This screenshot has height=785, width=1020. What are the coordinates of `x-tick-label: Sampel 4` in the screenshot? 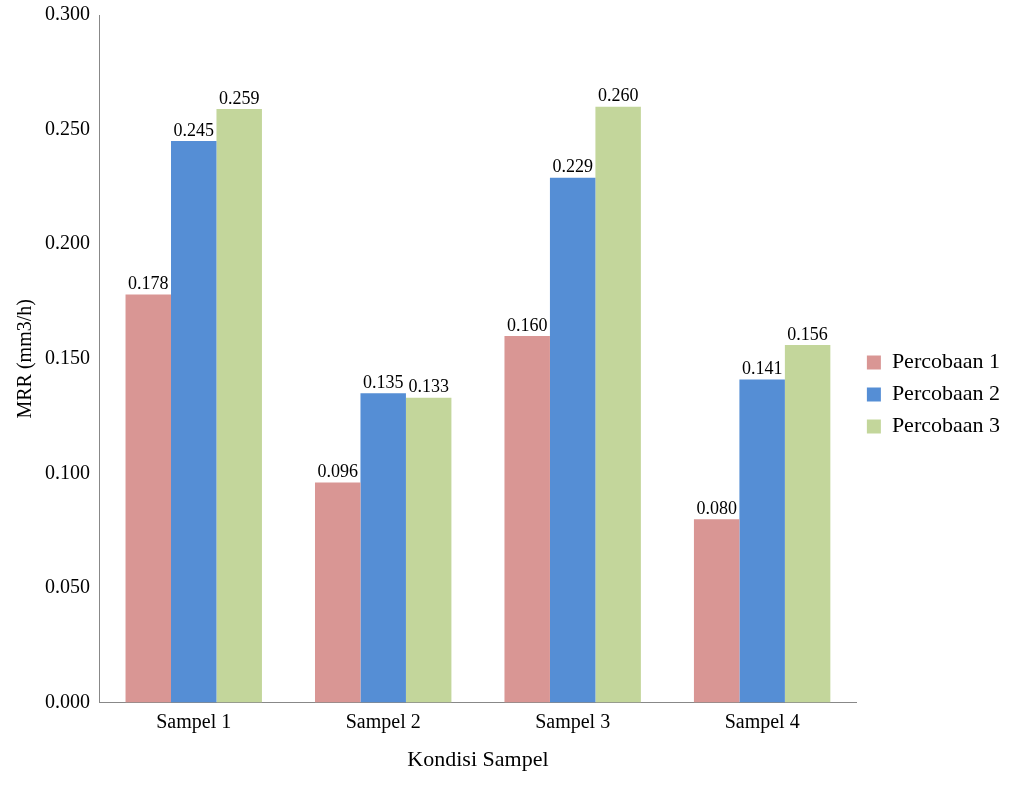 It's located at (762, 721).